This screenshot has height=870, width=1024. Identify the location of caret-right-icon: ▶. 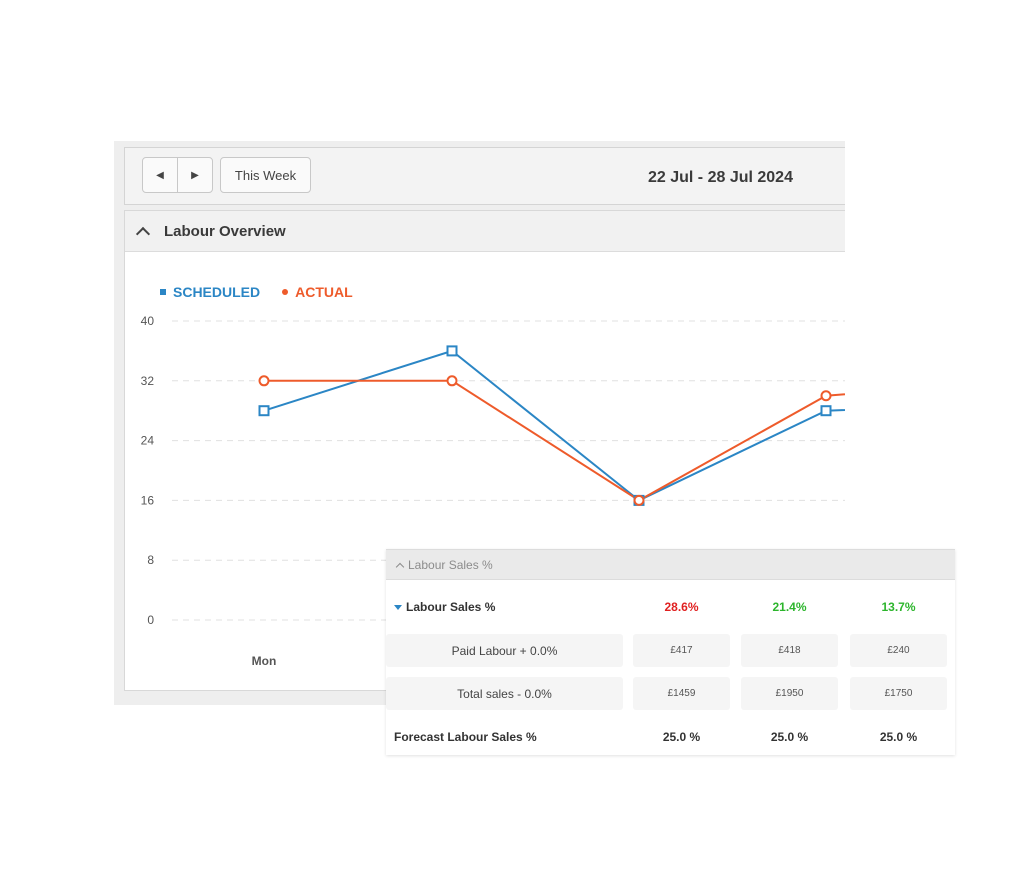
(195, 175).